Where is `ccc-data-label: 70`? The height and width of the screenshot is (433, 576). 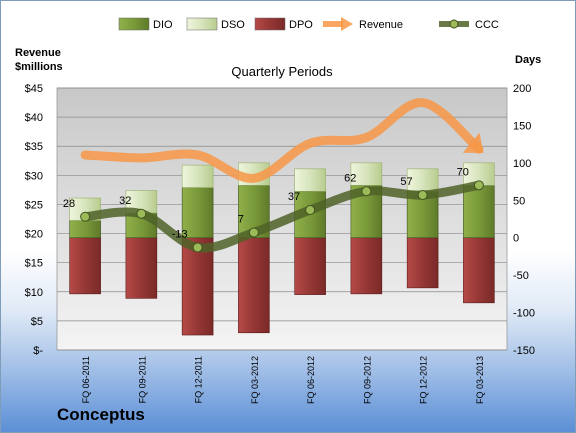
ccc-data-label: 70 is located at coordinates (463, 172).